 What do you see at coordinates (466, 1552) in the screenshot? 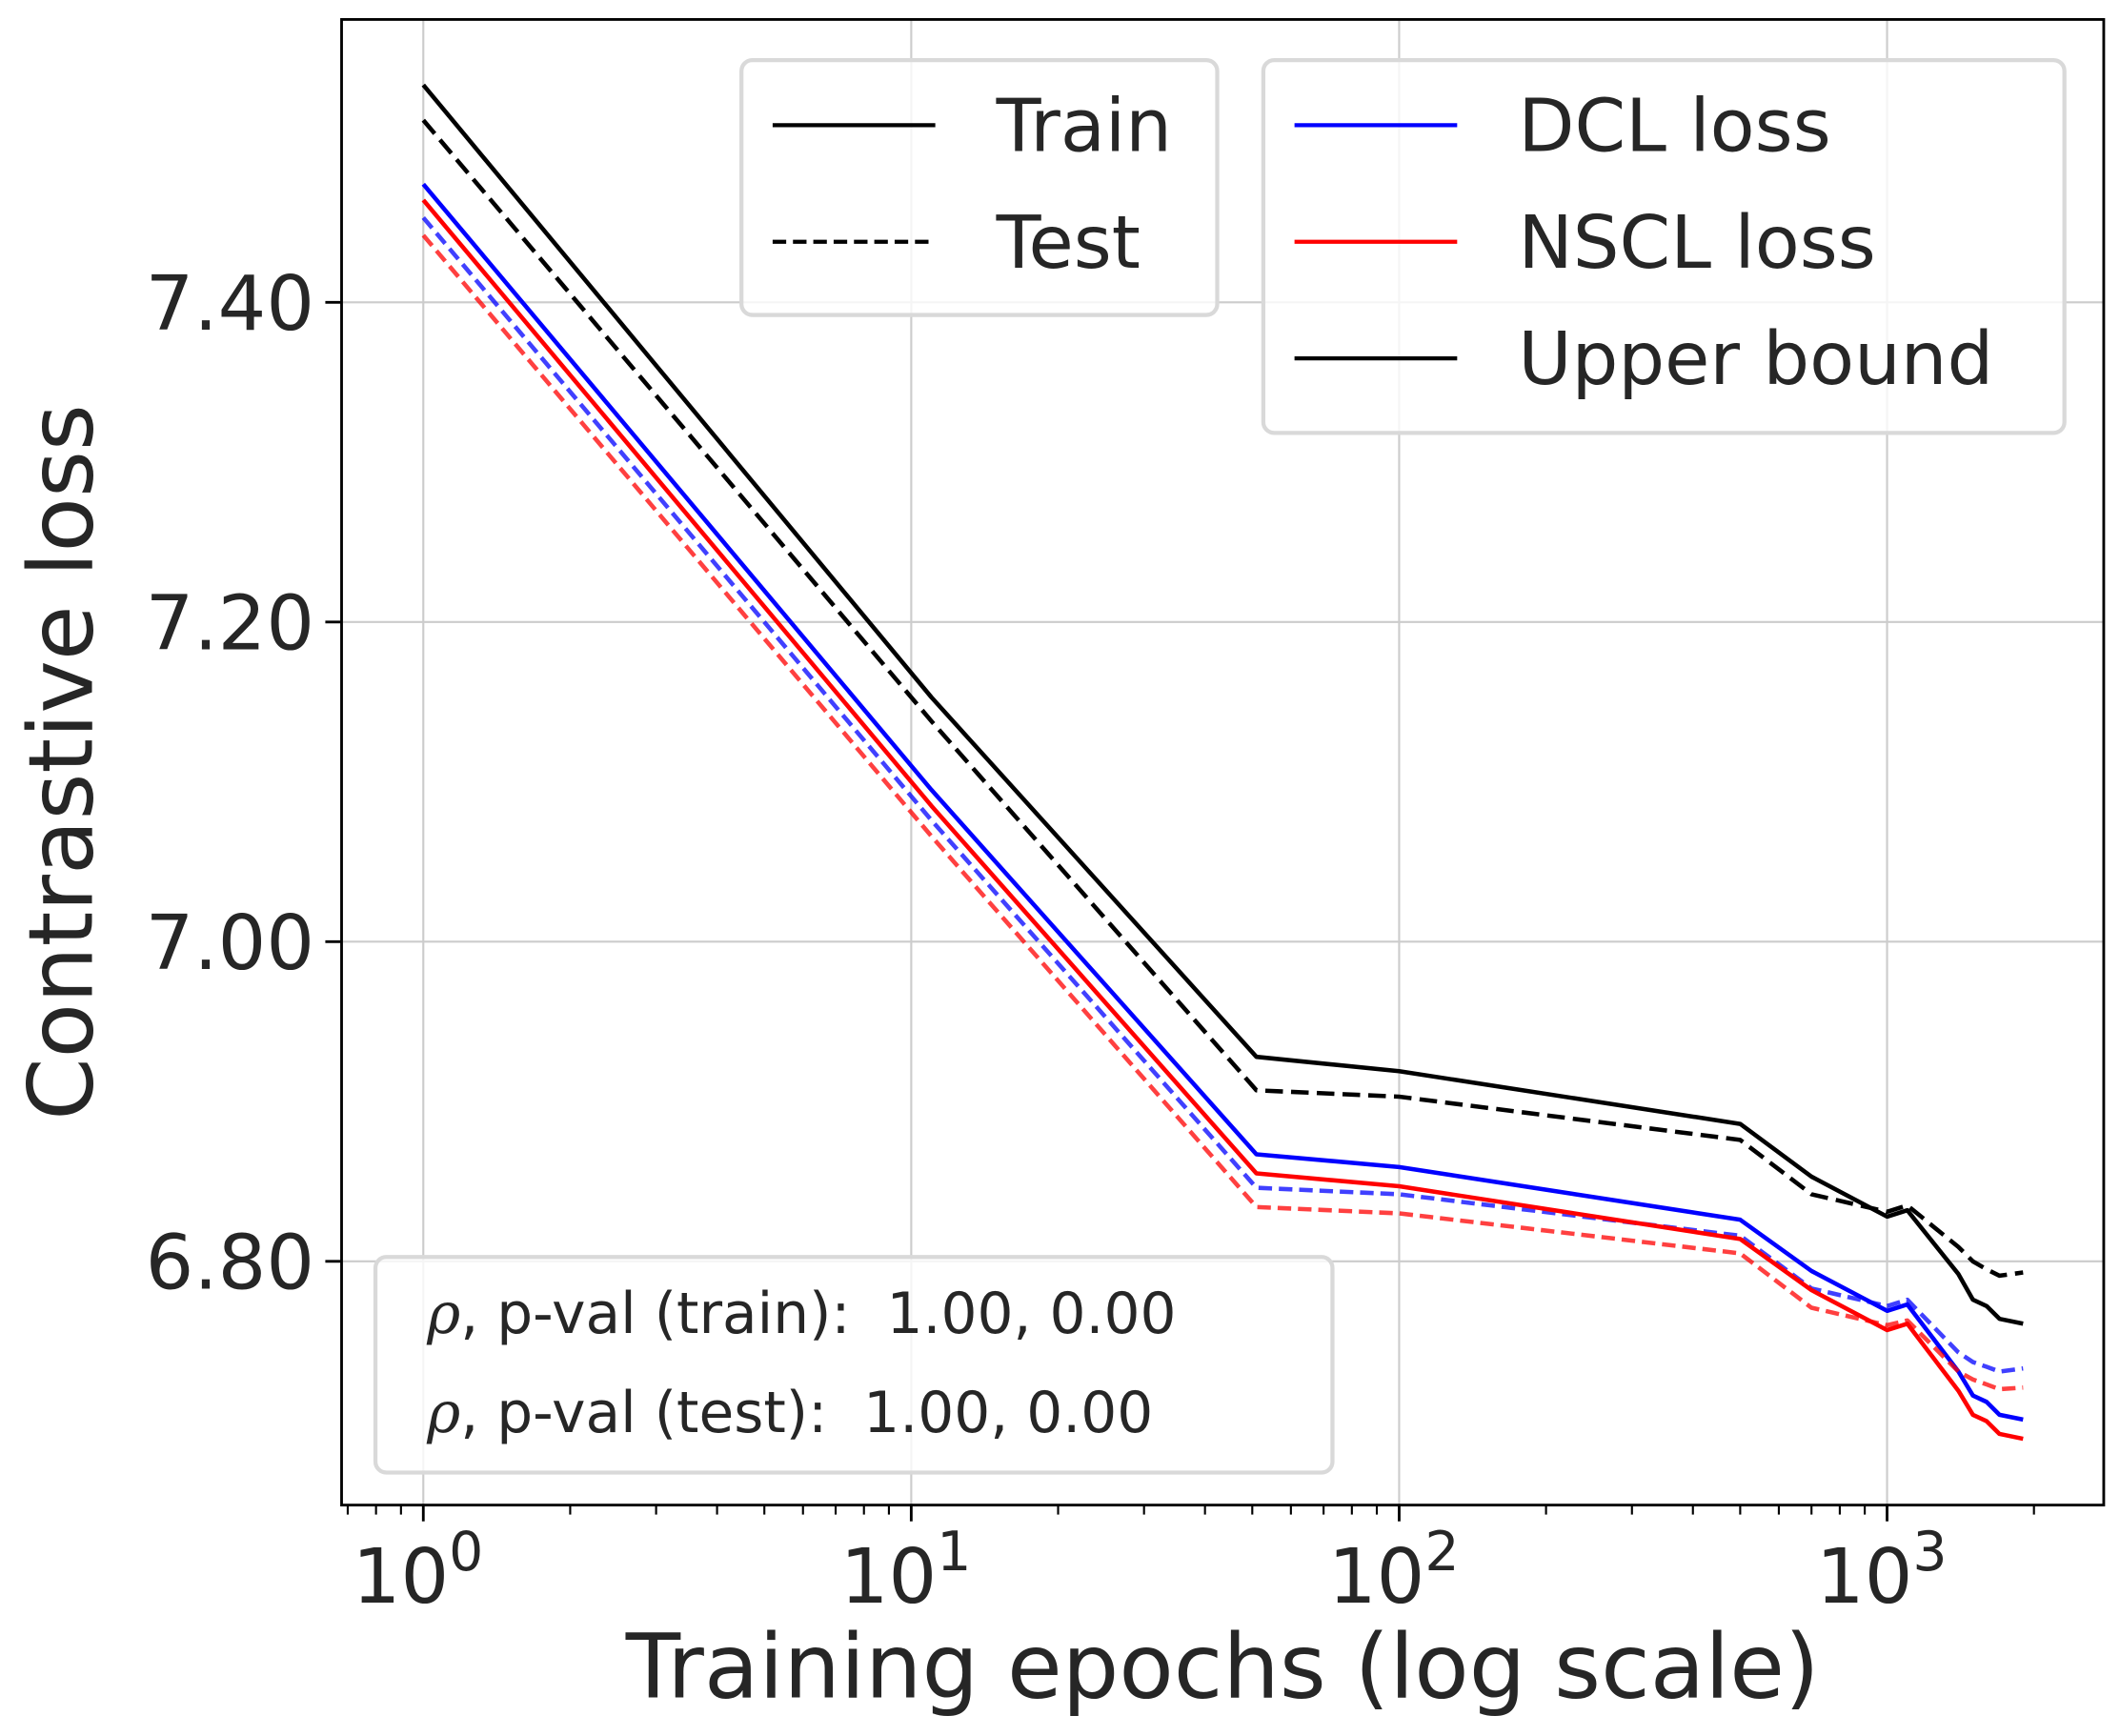
I see `x-tick-exponent: 0` at bounding box center [466, 1552].